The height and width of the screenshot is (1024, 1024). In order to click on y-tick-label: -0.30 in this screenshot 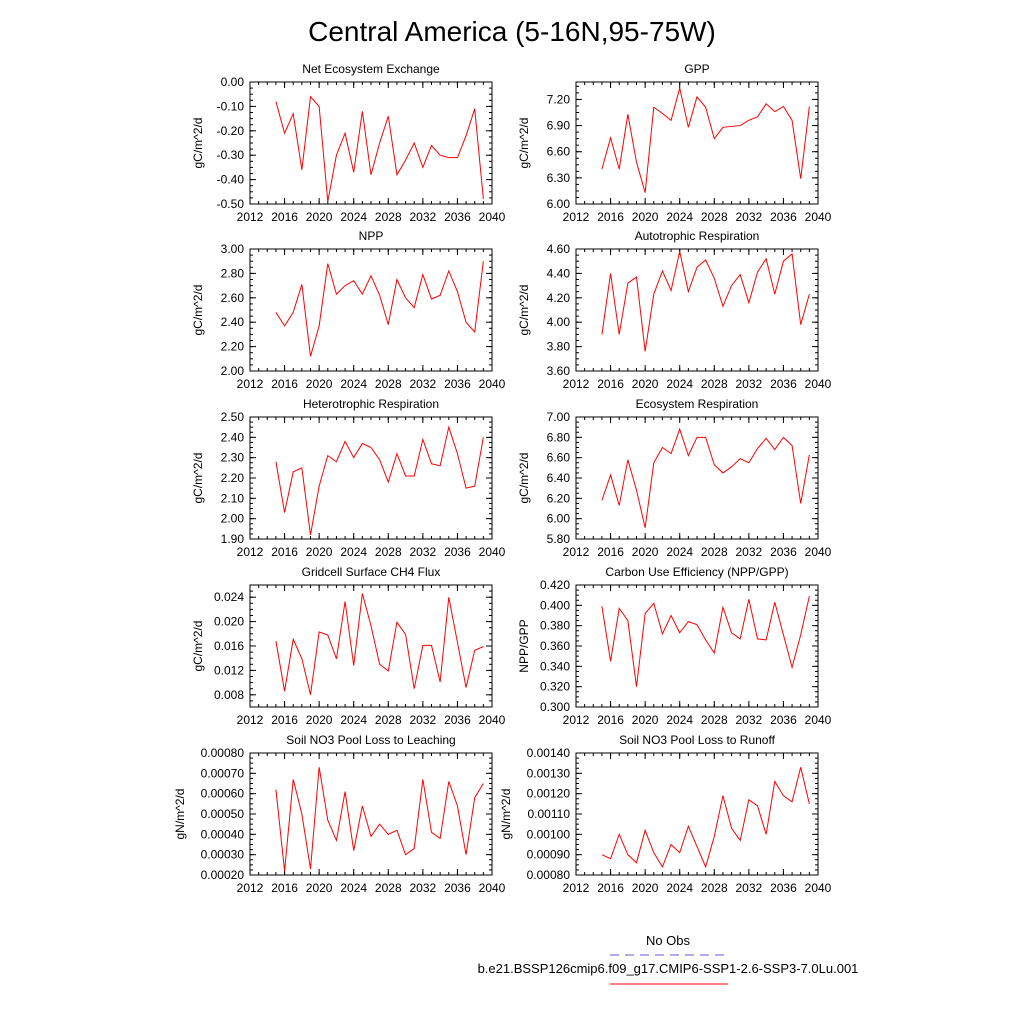, I will do `click(231, 155)`.